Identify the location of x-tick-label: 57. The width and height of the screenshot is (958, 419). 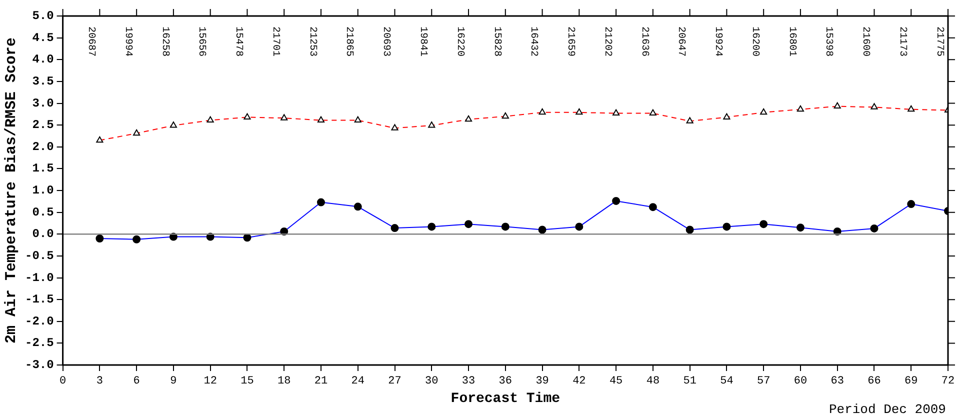
(763, 382).